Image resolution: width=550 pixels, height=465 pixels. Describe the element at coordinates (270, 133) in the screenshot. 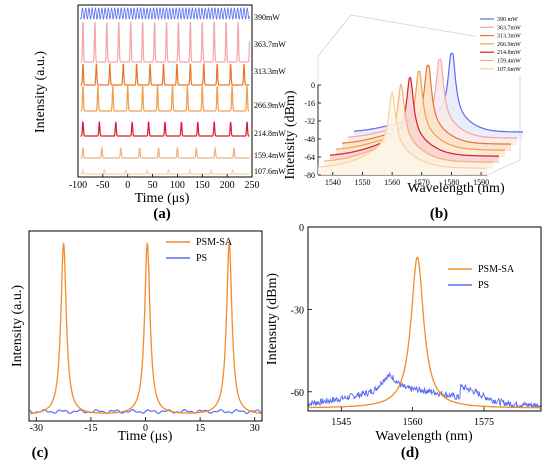

I see `panel-a-legend-label-4: 214.8mW` at that location.